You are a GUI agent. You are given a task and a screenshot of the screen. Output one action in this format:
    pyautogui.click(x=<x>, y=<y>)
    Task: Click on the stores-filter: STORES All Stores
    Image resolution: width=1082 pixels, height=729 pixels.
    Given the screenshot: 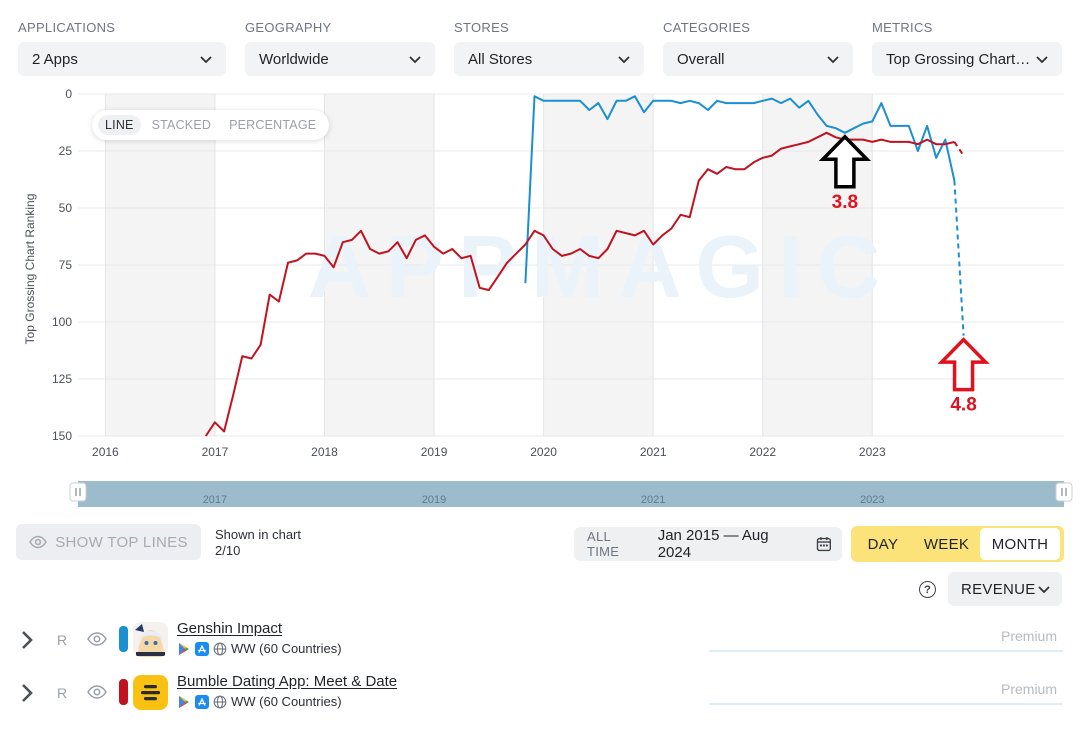 What is the action you would take?
    pyautogui.click(x=549, y=48)
    